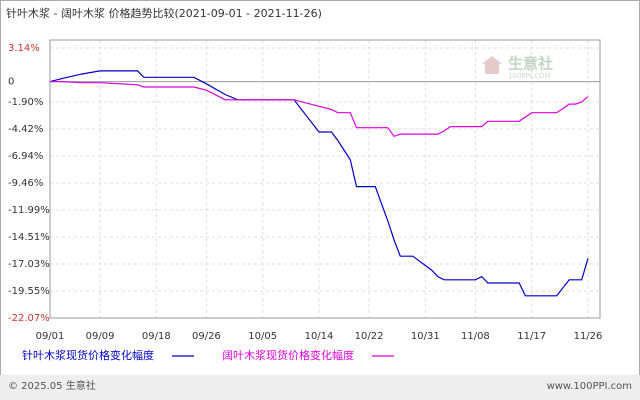 The width and height of the screenshot is (640, 400). Describe the element at coordinates (589, 386) in the screenshot. I see `footer-right: www.100PPI.com` at that location.